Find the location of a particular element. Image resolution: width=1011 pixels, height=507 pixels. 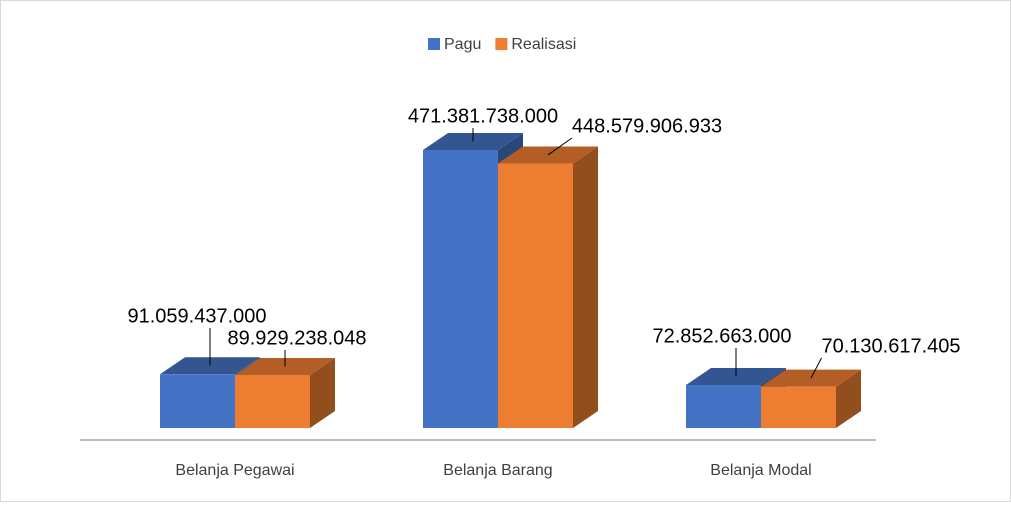

data-label: 448.579.906.933 is located at coordinates (647, 126).